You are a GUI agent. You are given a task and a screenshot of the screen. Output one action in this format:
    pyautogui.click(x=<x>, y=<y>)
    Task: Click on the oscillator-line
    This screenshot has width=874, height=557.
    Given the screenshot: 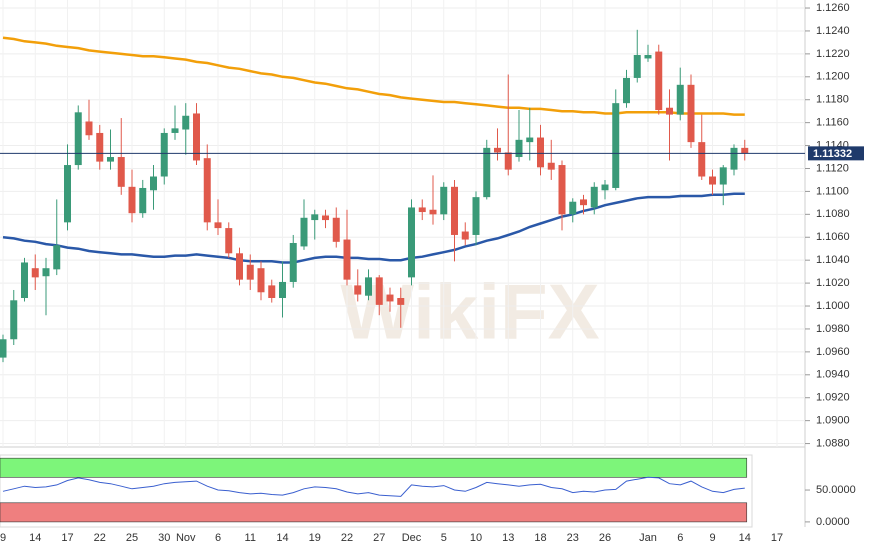 What is the action you would take?
    pyautogui.click(x=373, y=486)
    